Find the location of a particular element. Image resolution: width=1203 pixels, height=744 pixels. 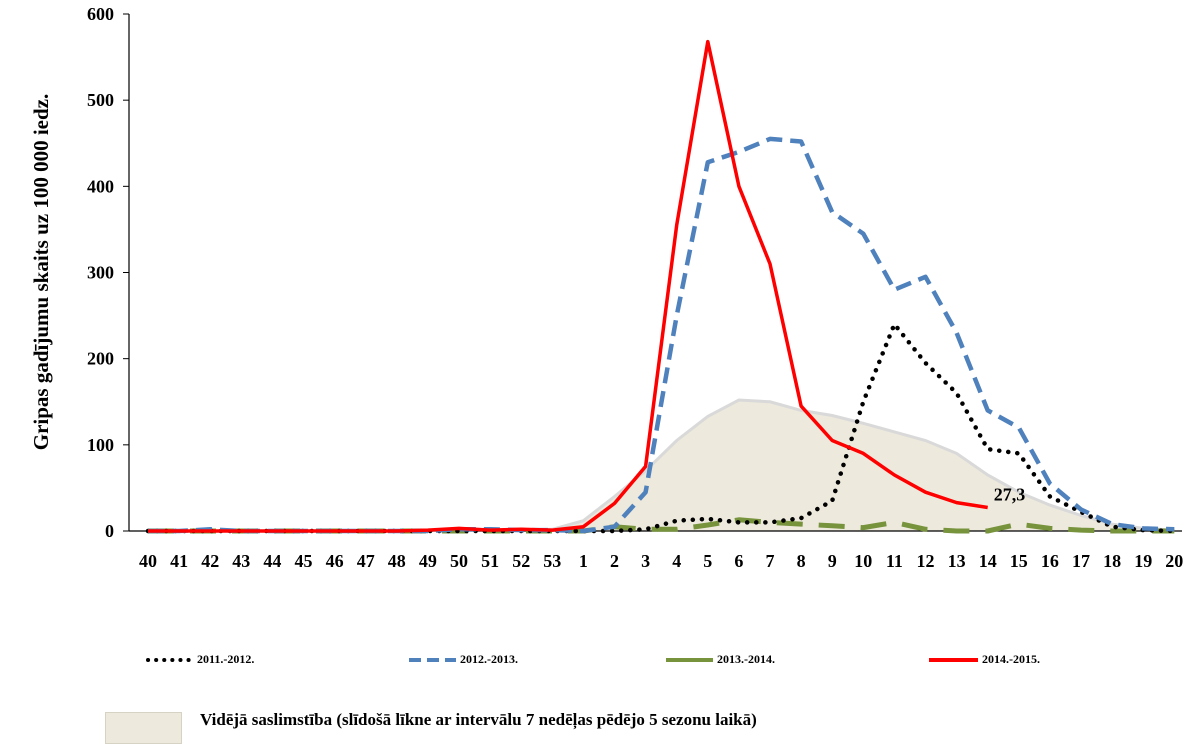

legend-label: 2012.-2013. is located at coordinates (489, 659).